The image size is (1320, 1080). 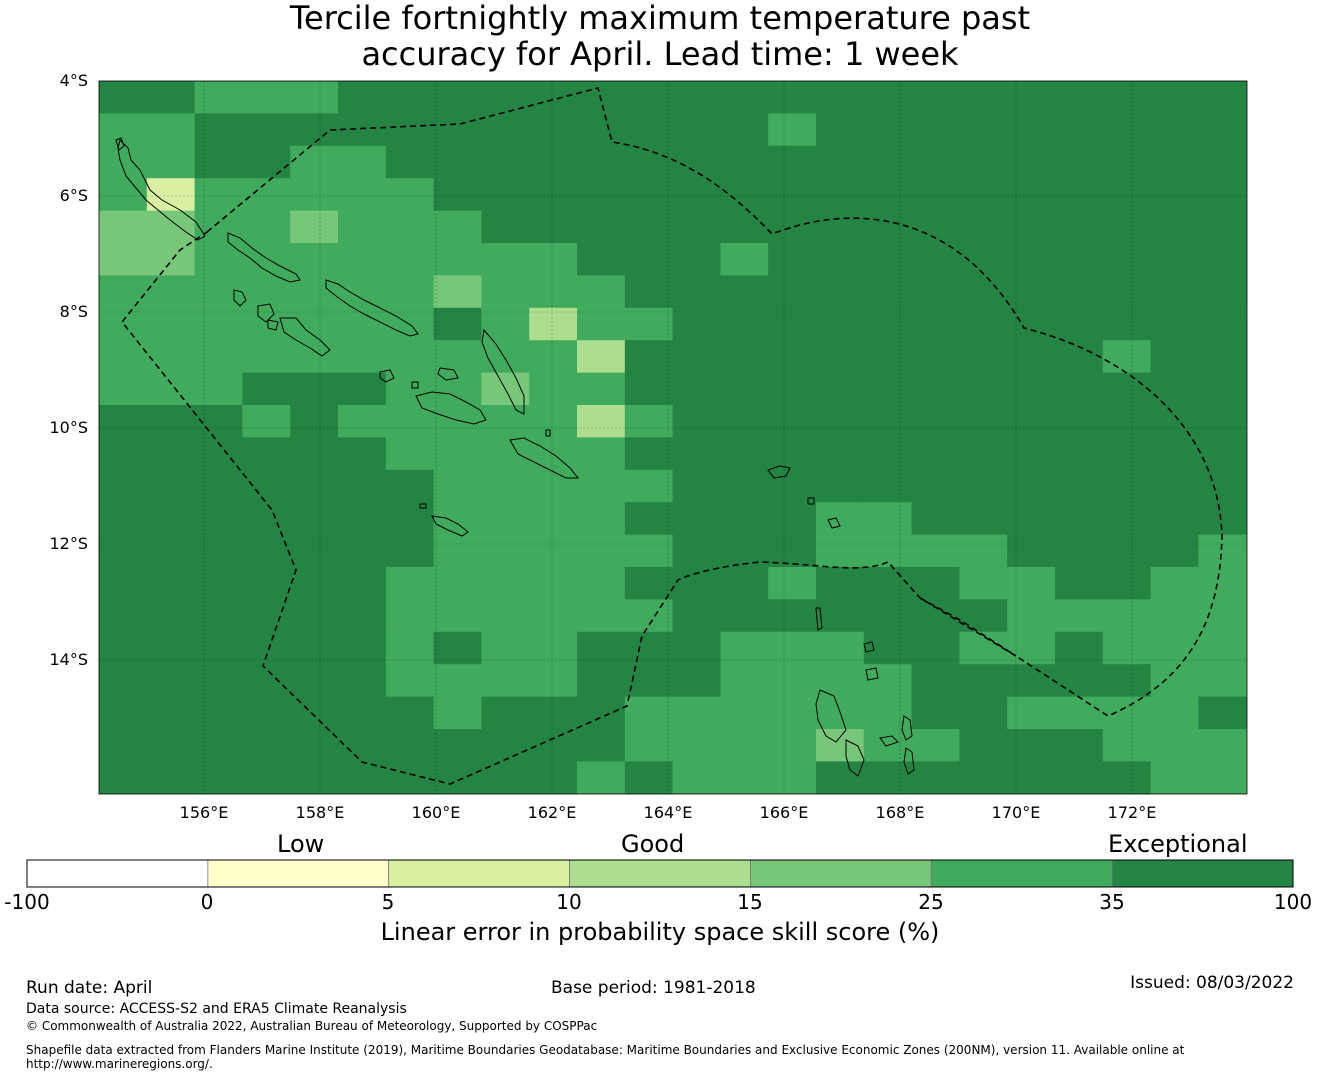 I want to click on colorbar-tick: 0, so click(x=207, y=902).